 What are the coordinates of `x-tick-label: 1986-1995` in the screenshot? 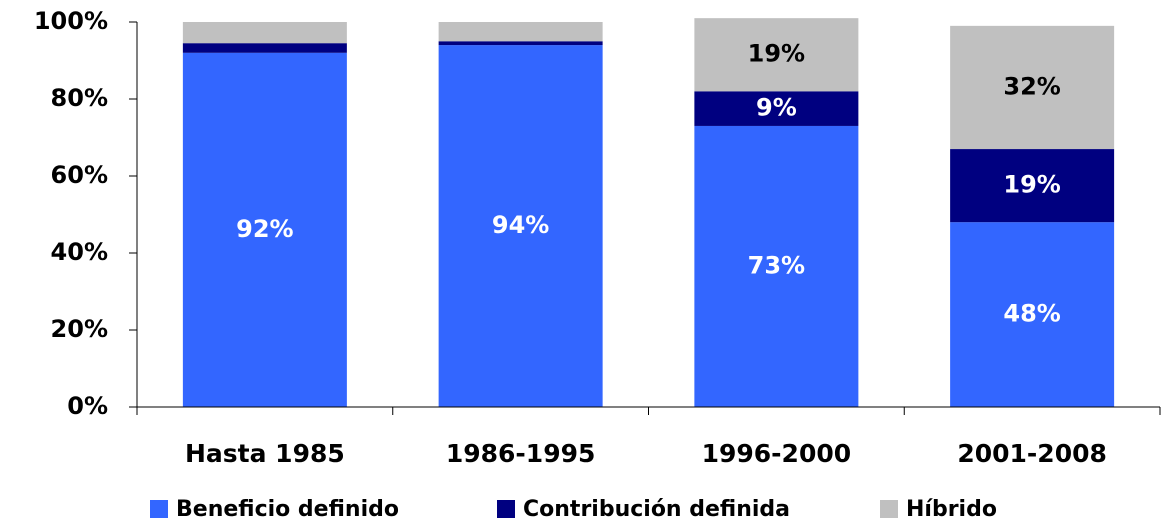 It's located at (521, 453).